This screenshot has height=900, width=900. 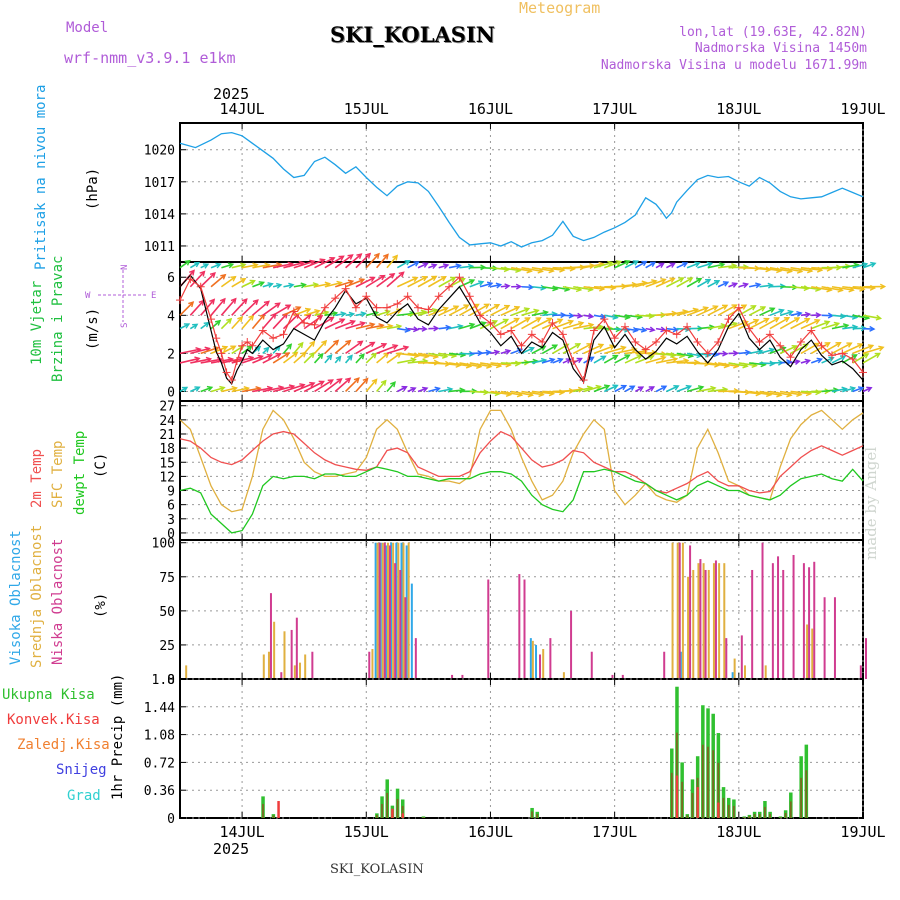 What do you see at coordinates (521, 609) in the screenshot?
I see `cloud-frame` at bounding box center [521, 609].